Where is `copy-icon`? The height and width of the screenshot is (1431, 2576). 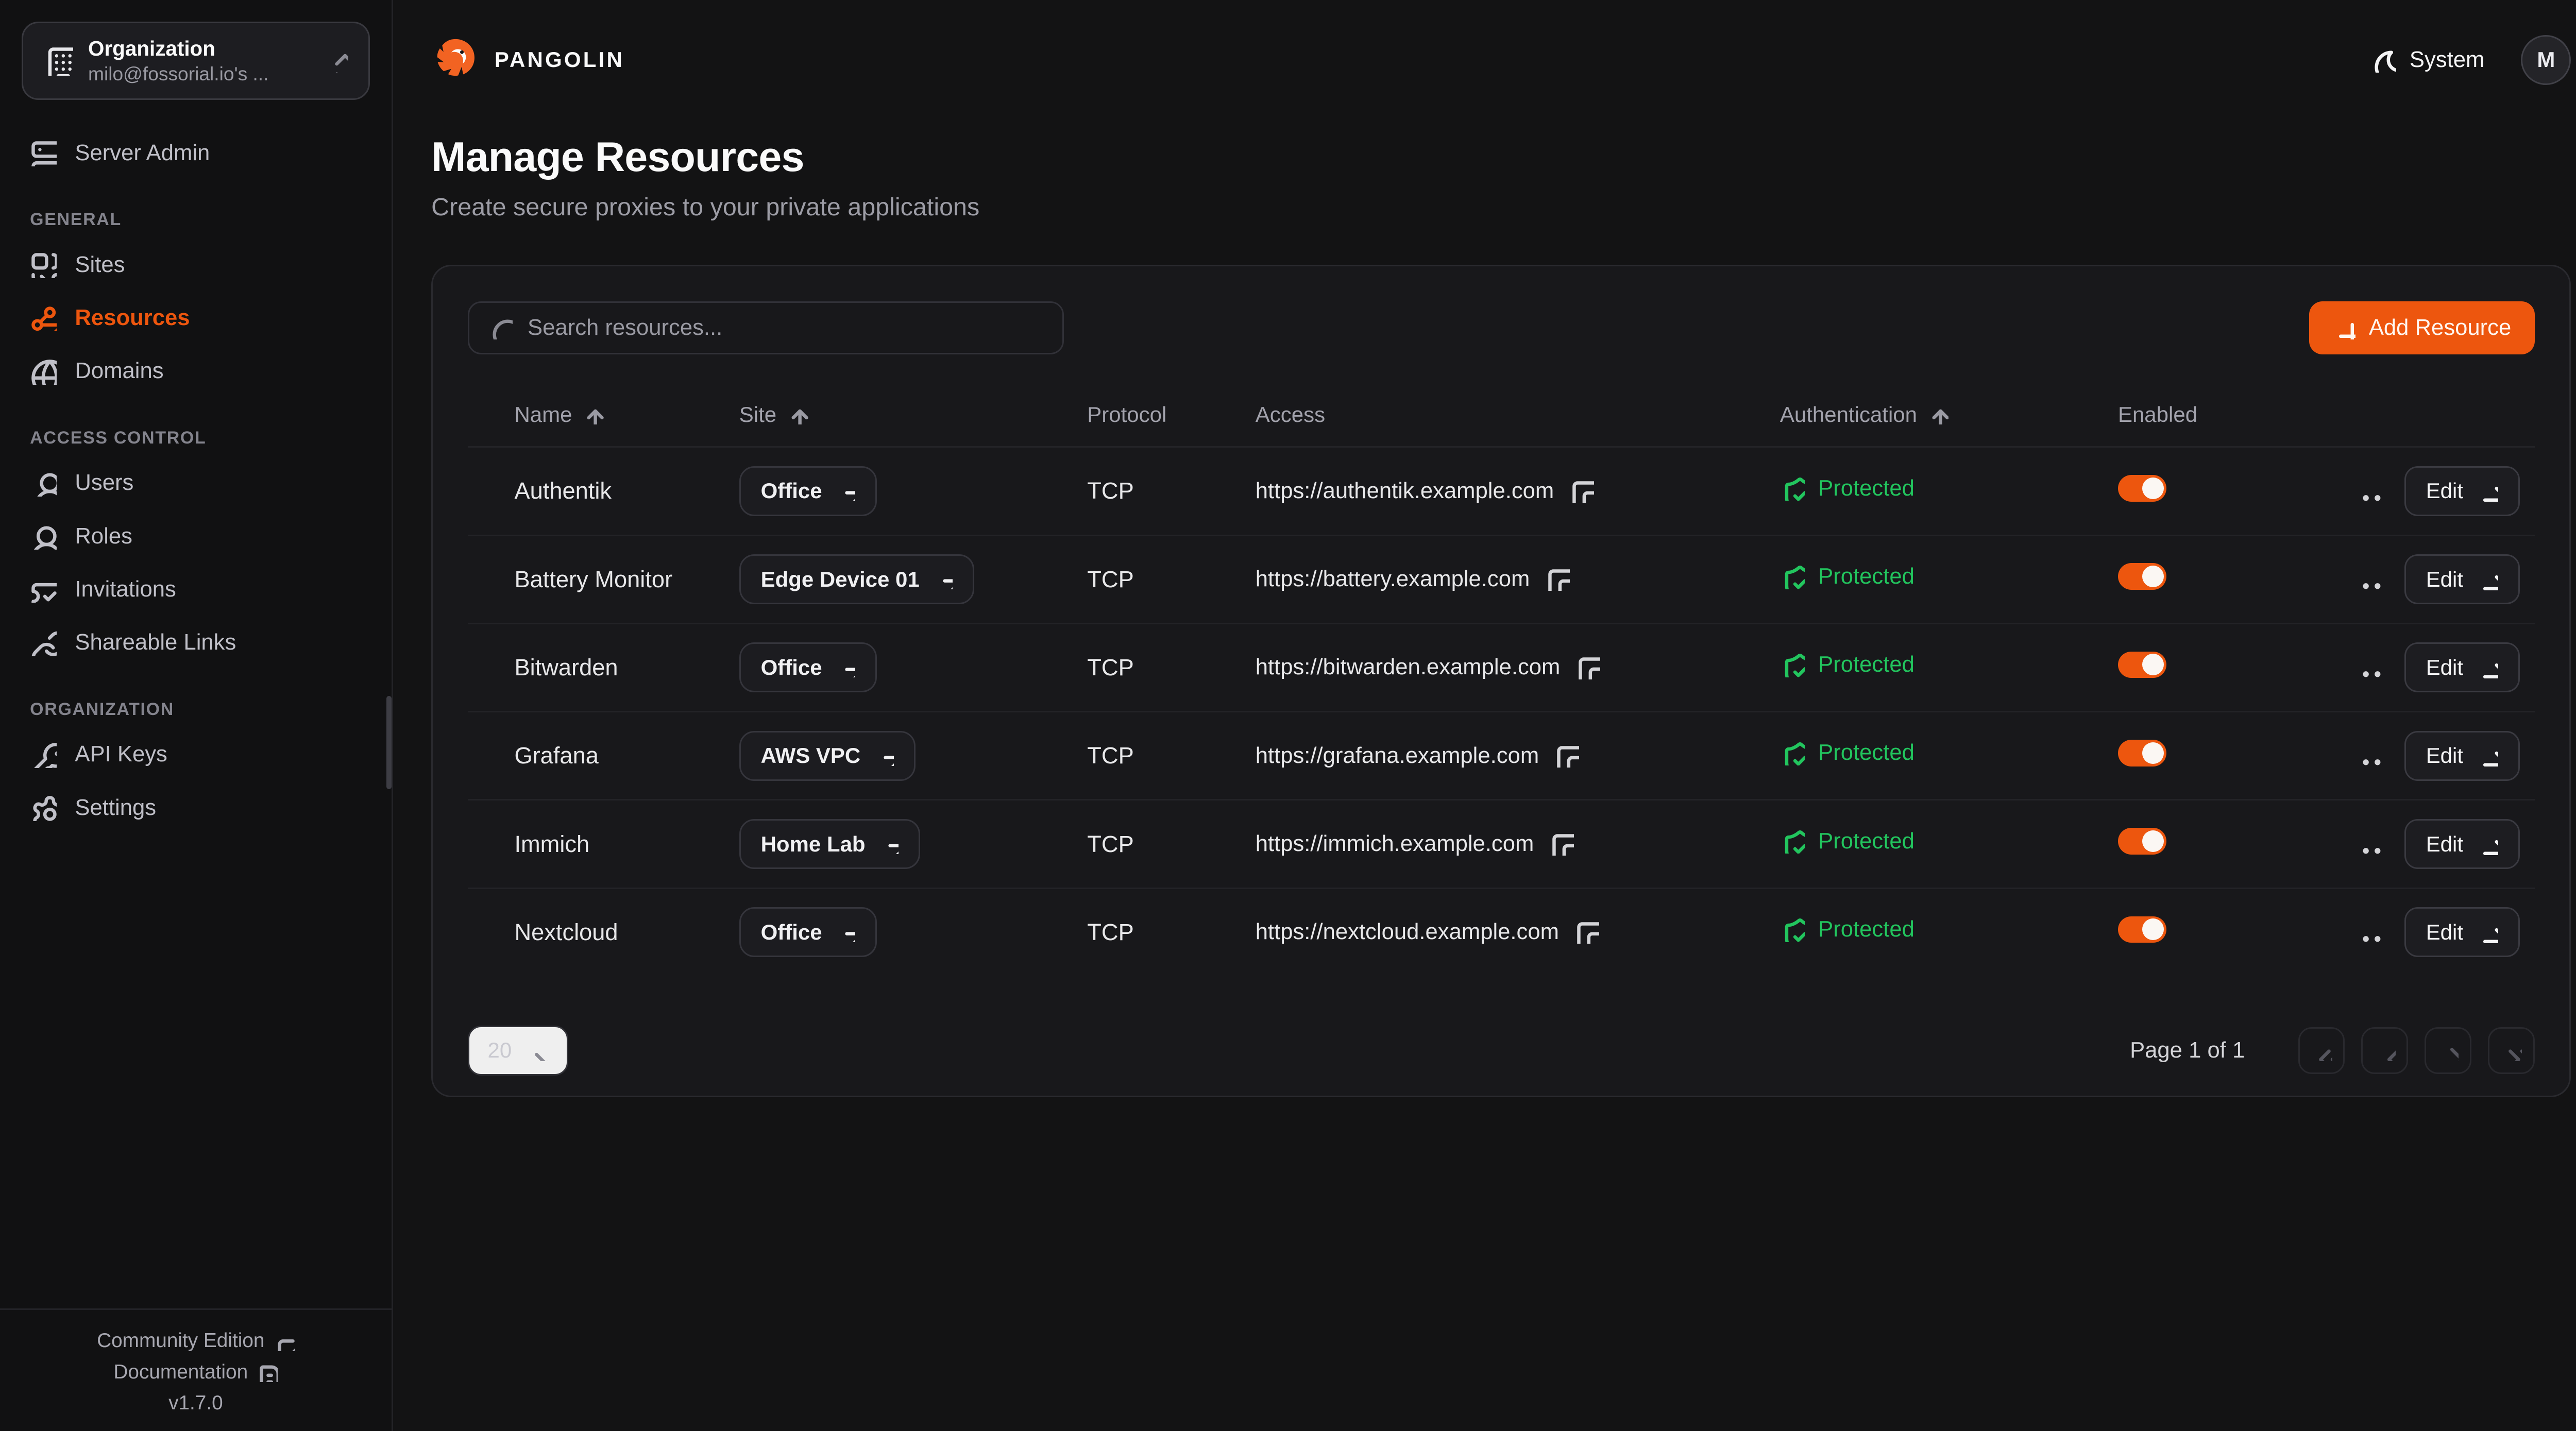 copy-icon is located at coordinates (1588, 667).